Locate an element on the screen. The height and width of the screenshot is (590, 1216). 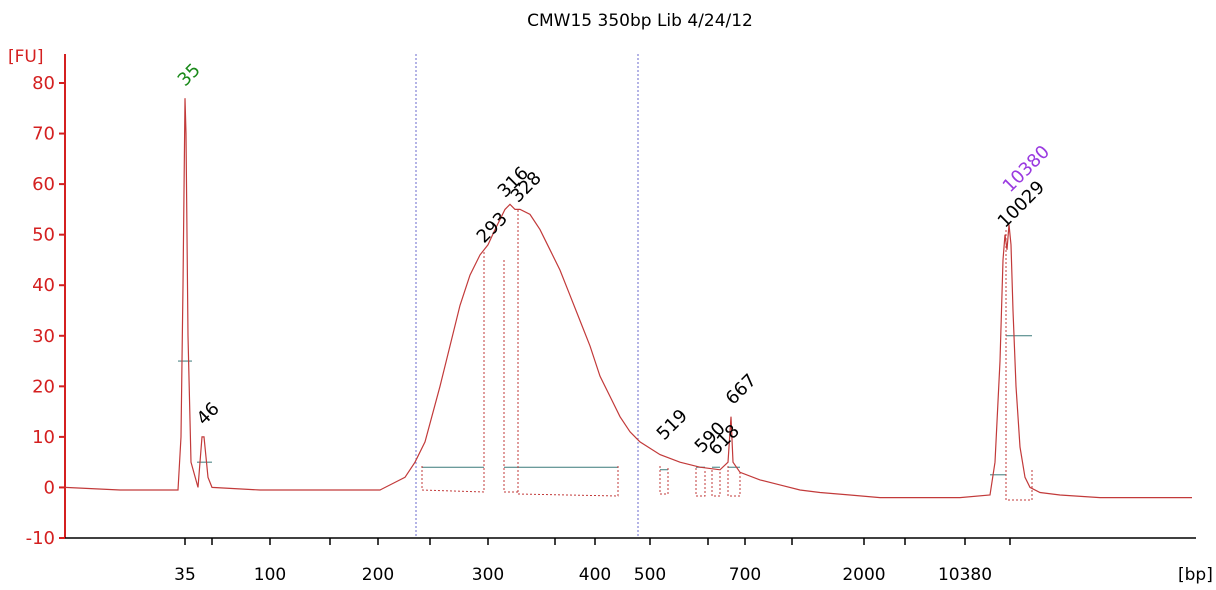
y-axis: -10 0 10 20 30 40 50 60 70 80 is located at coordinates (46, 301).